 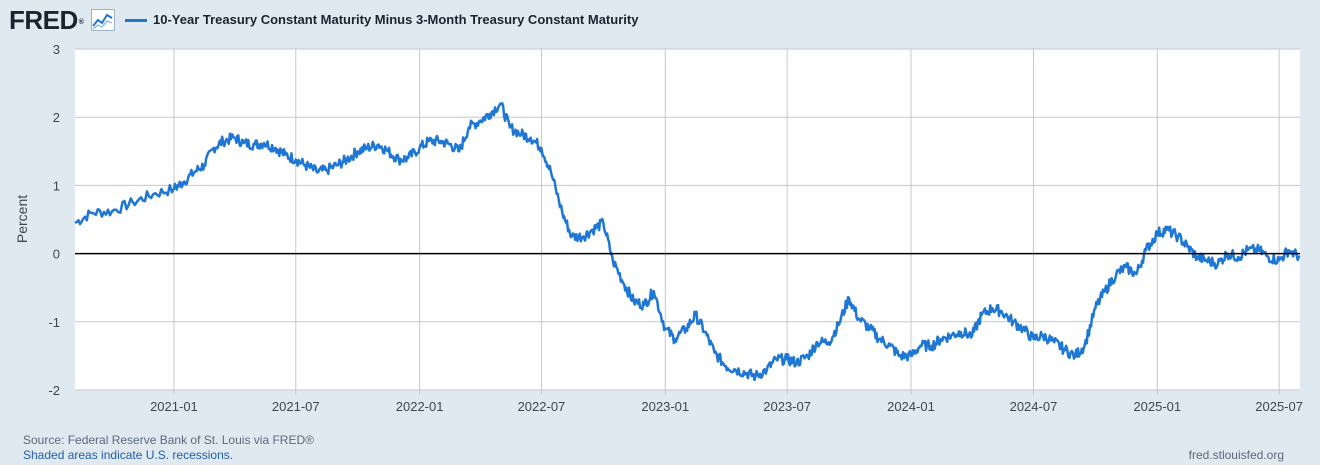 I want to click on x-tick-label: 2021-07, so click(x=296, y=406).